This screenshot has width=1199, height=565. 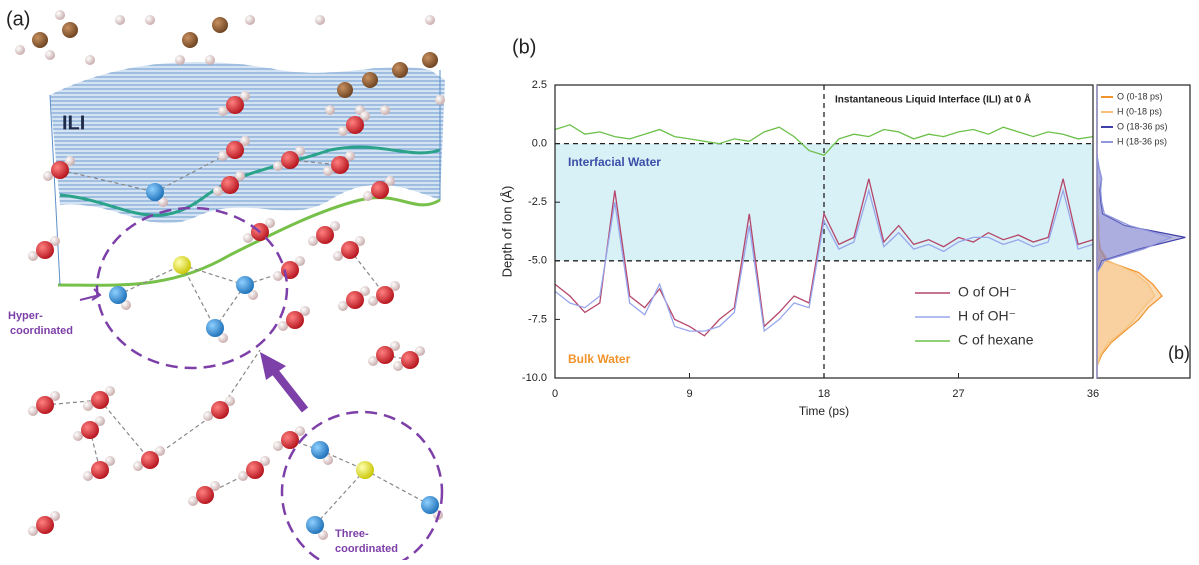 What do you see at coordinates (824, 411) in the screenshot?
I see `x-axis-label: Time (ps)` at bounding box center [824, 411].